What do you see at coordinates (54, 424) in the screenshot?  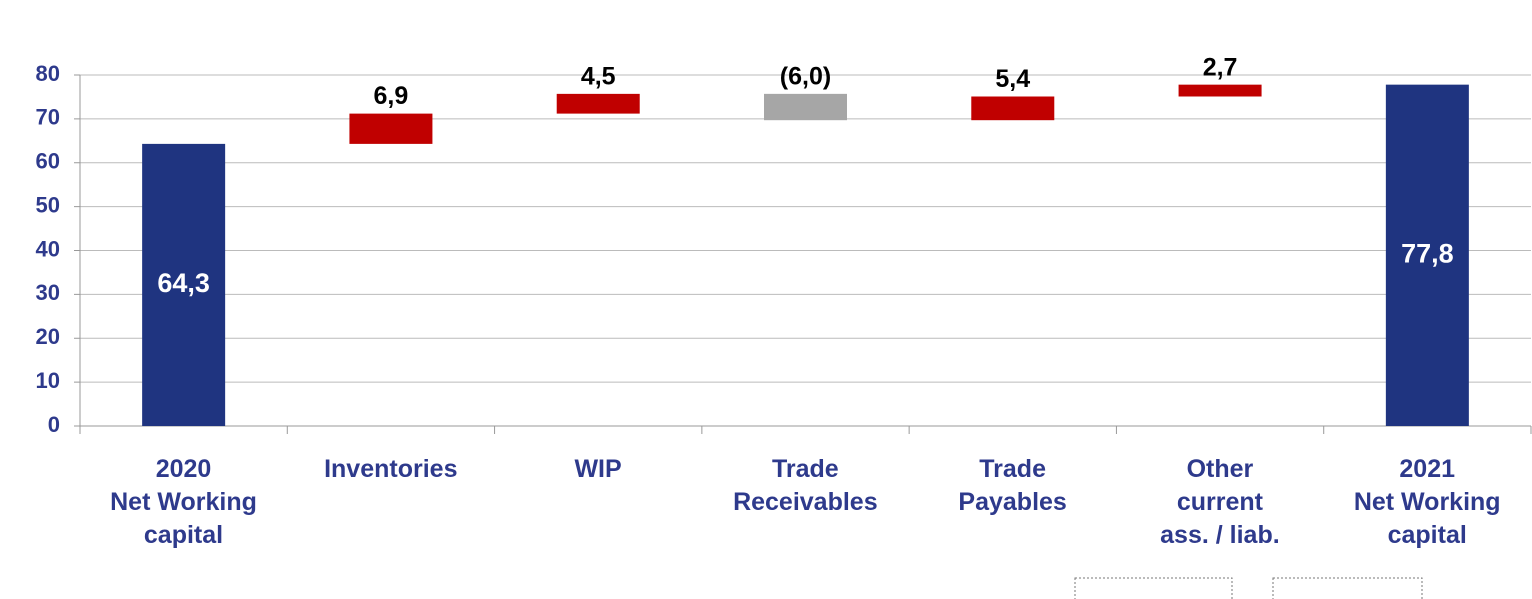 I see `y-tick-label: 0` at bounding box center [54, 424].